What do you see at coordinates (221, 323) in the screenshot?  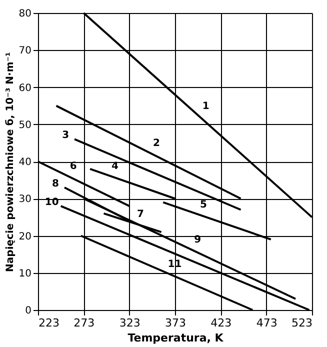 I see `x-tick-label: 423` at bounding box center [221, 323].